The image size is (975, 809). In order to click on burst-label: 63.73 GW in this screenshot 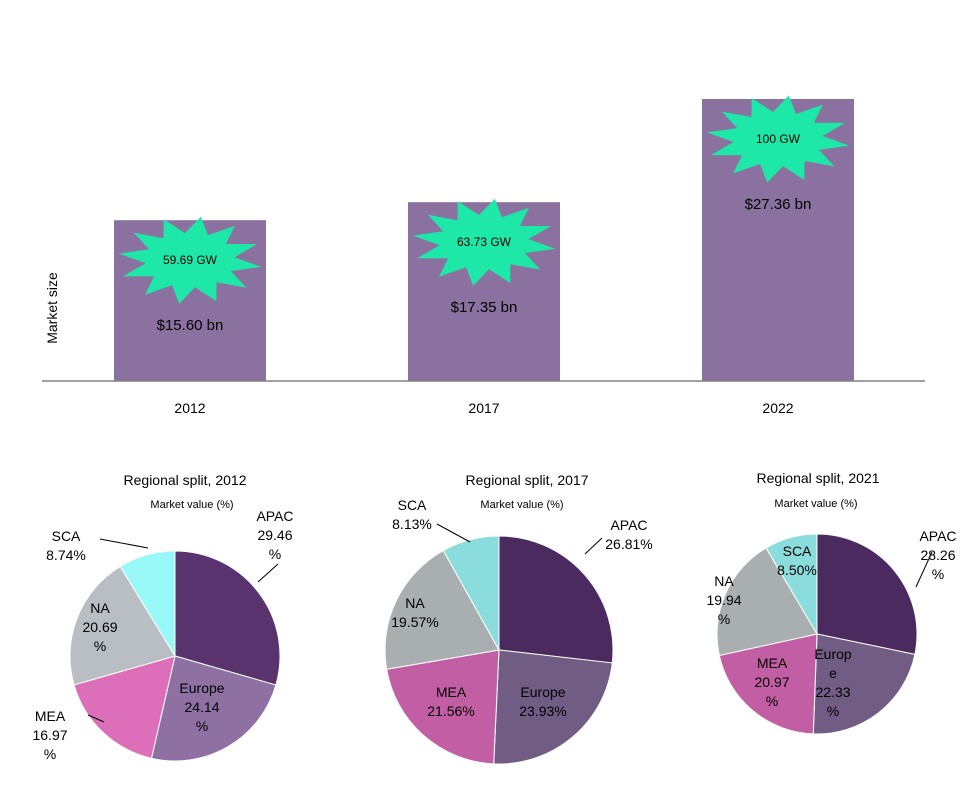, I will do `click(484, 242)`.